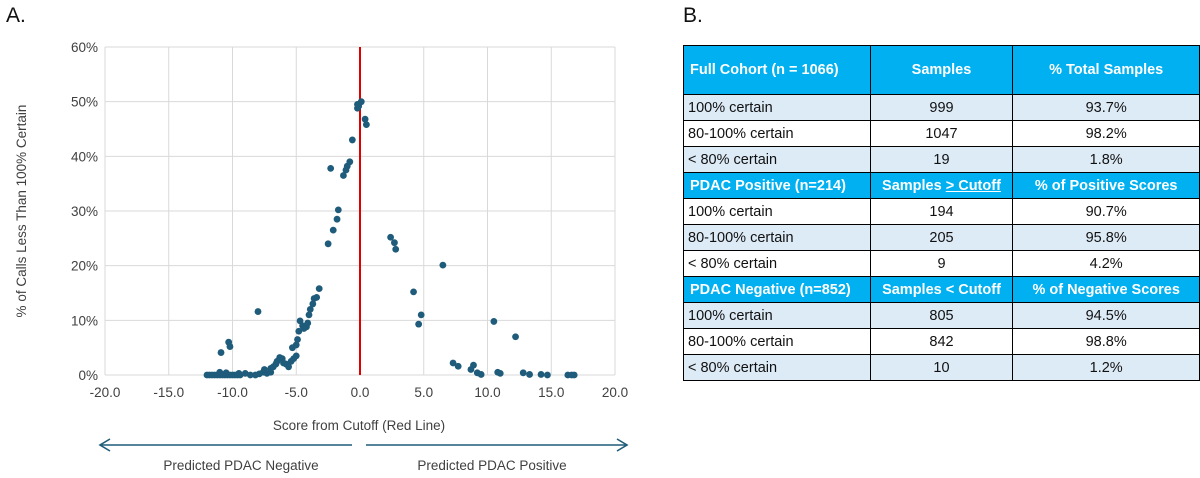 The image size is (1200, 478). Describe the element at coordinates (84, 102) in the screenshot. I see `y-tick-label: 50%` at that location.